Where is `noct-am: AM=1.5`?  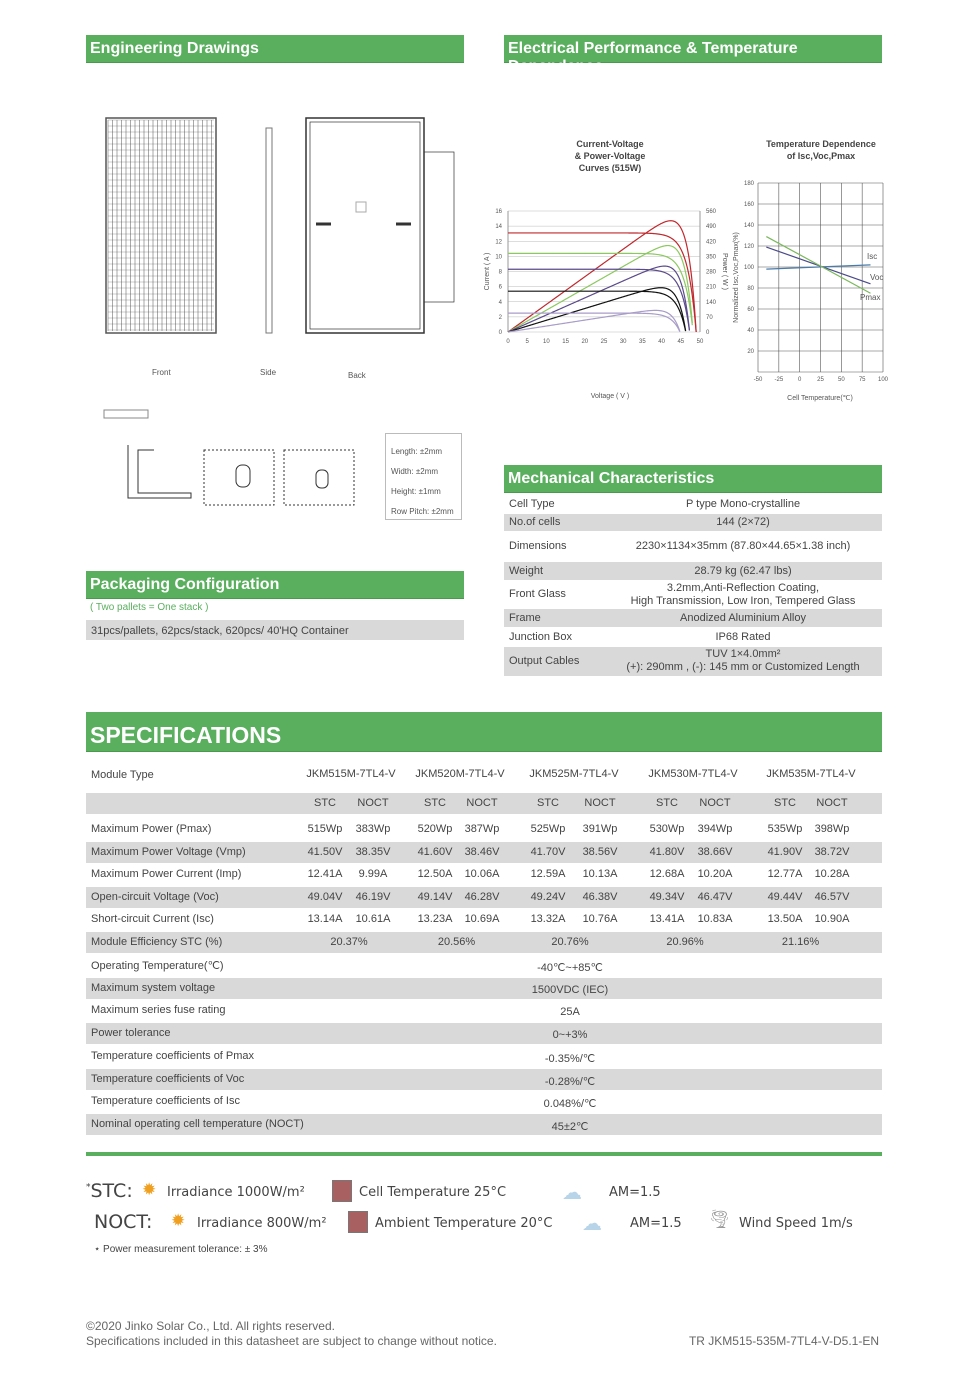 noct-am: AM=1.5 is located at coordinates (656, 1223).